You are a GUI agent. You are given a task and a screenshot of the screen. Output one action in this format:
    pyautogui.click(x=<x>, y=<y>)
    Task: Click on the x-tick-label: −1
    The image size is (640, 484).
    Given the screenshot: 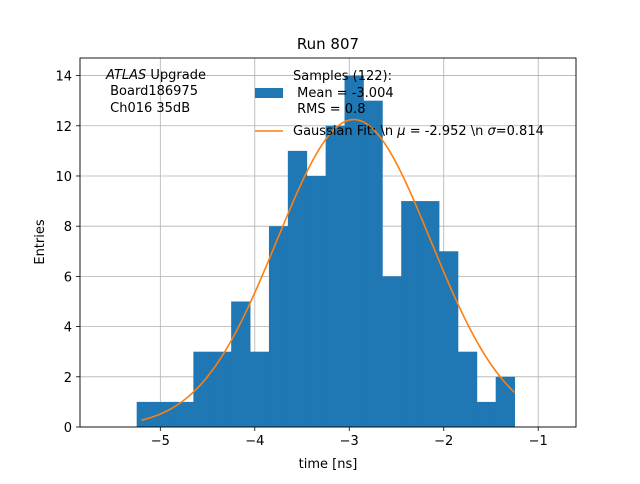 What is the action you would take?
    pyautogui.click(x=538, y=441)
    